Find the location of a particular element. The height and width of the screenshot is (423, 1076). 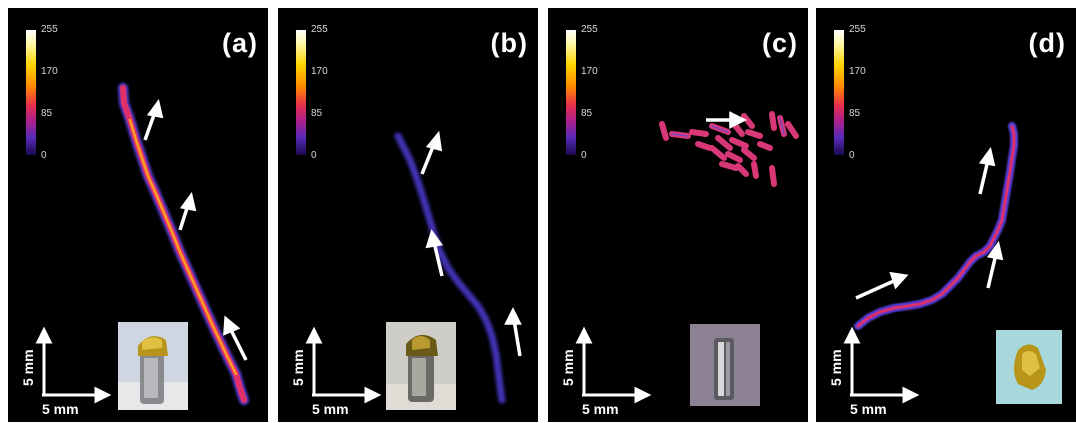

sample-photo-b is located at coordinates (421, 366).